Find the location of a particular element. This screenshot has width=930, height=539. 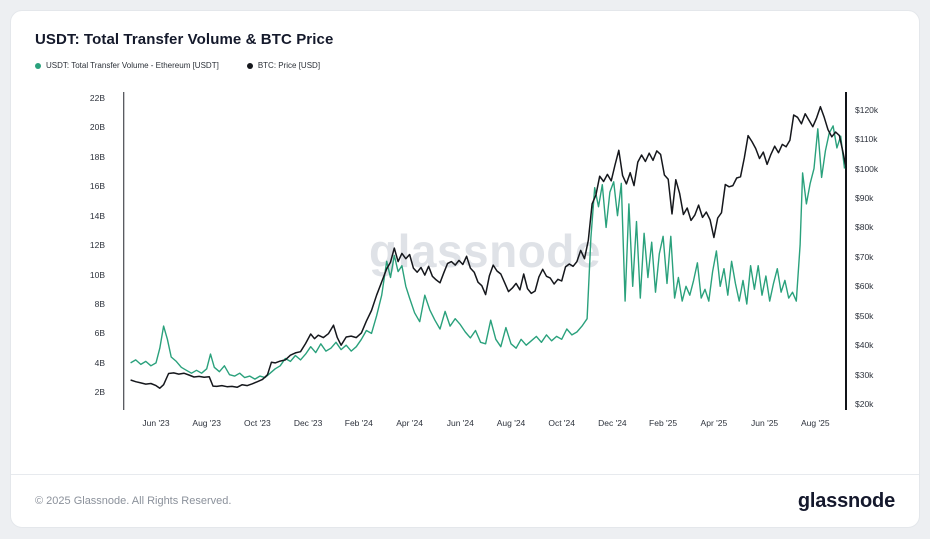

x-axis-tick-label: Oct '23 is located at coordinates (257, 423).